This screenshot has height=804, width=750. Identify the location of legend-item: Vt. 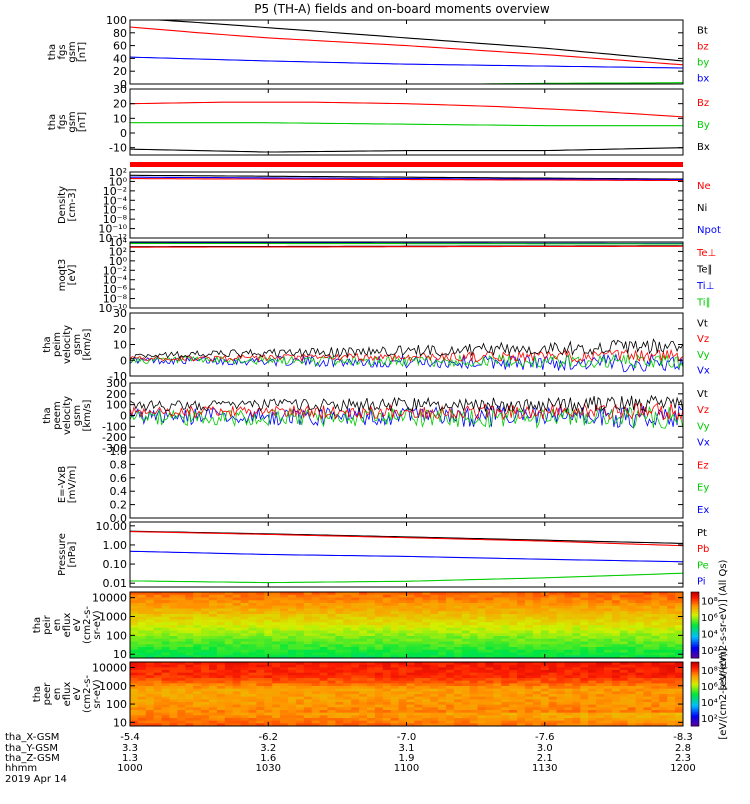
(702, 323).